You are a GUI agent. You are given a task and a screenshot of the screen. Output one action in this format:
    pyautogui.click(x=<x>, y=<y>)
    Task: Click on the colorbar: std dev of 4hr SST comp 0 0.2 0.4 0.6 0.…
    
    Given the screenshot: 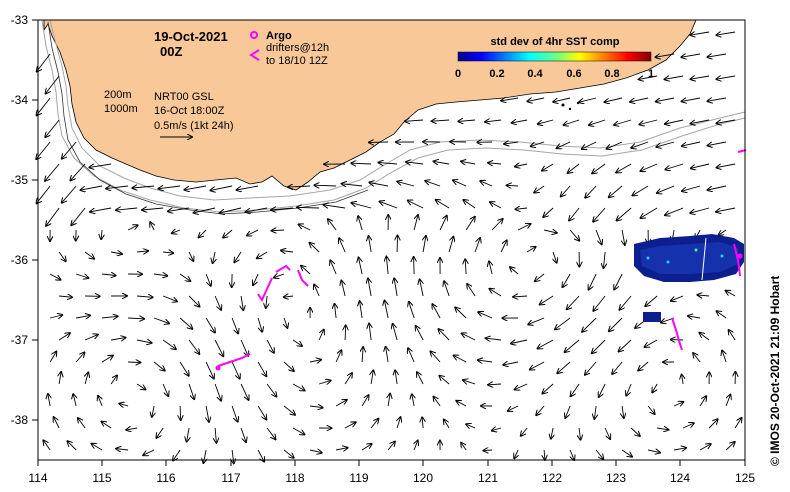 What is the action you would take?
    pyautogui.click(x=554, y=58)
    